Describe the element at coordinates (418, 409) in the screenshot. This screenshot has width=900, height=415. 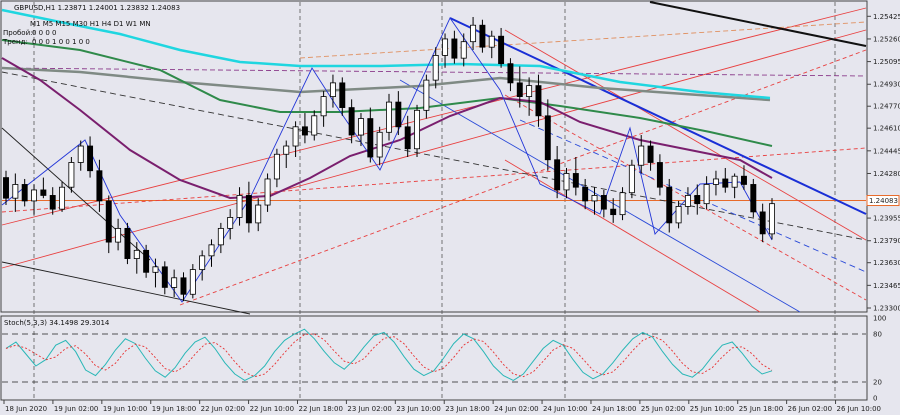
I see `time-label: 23 Jun 10:00` at that location.